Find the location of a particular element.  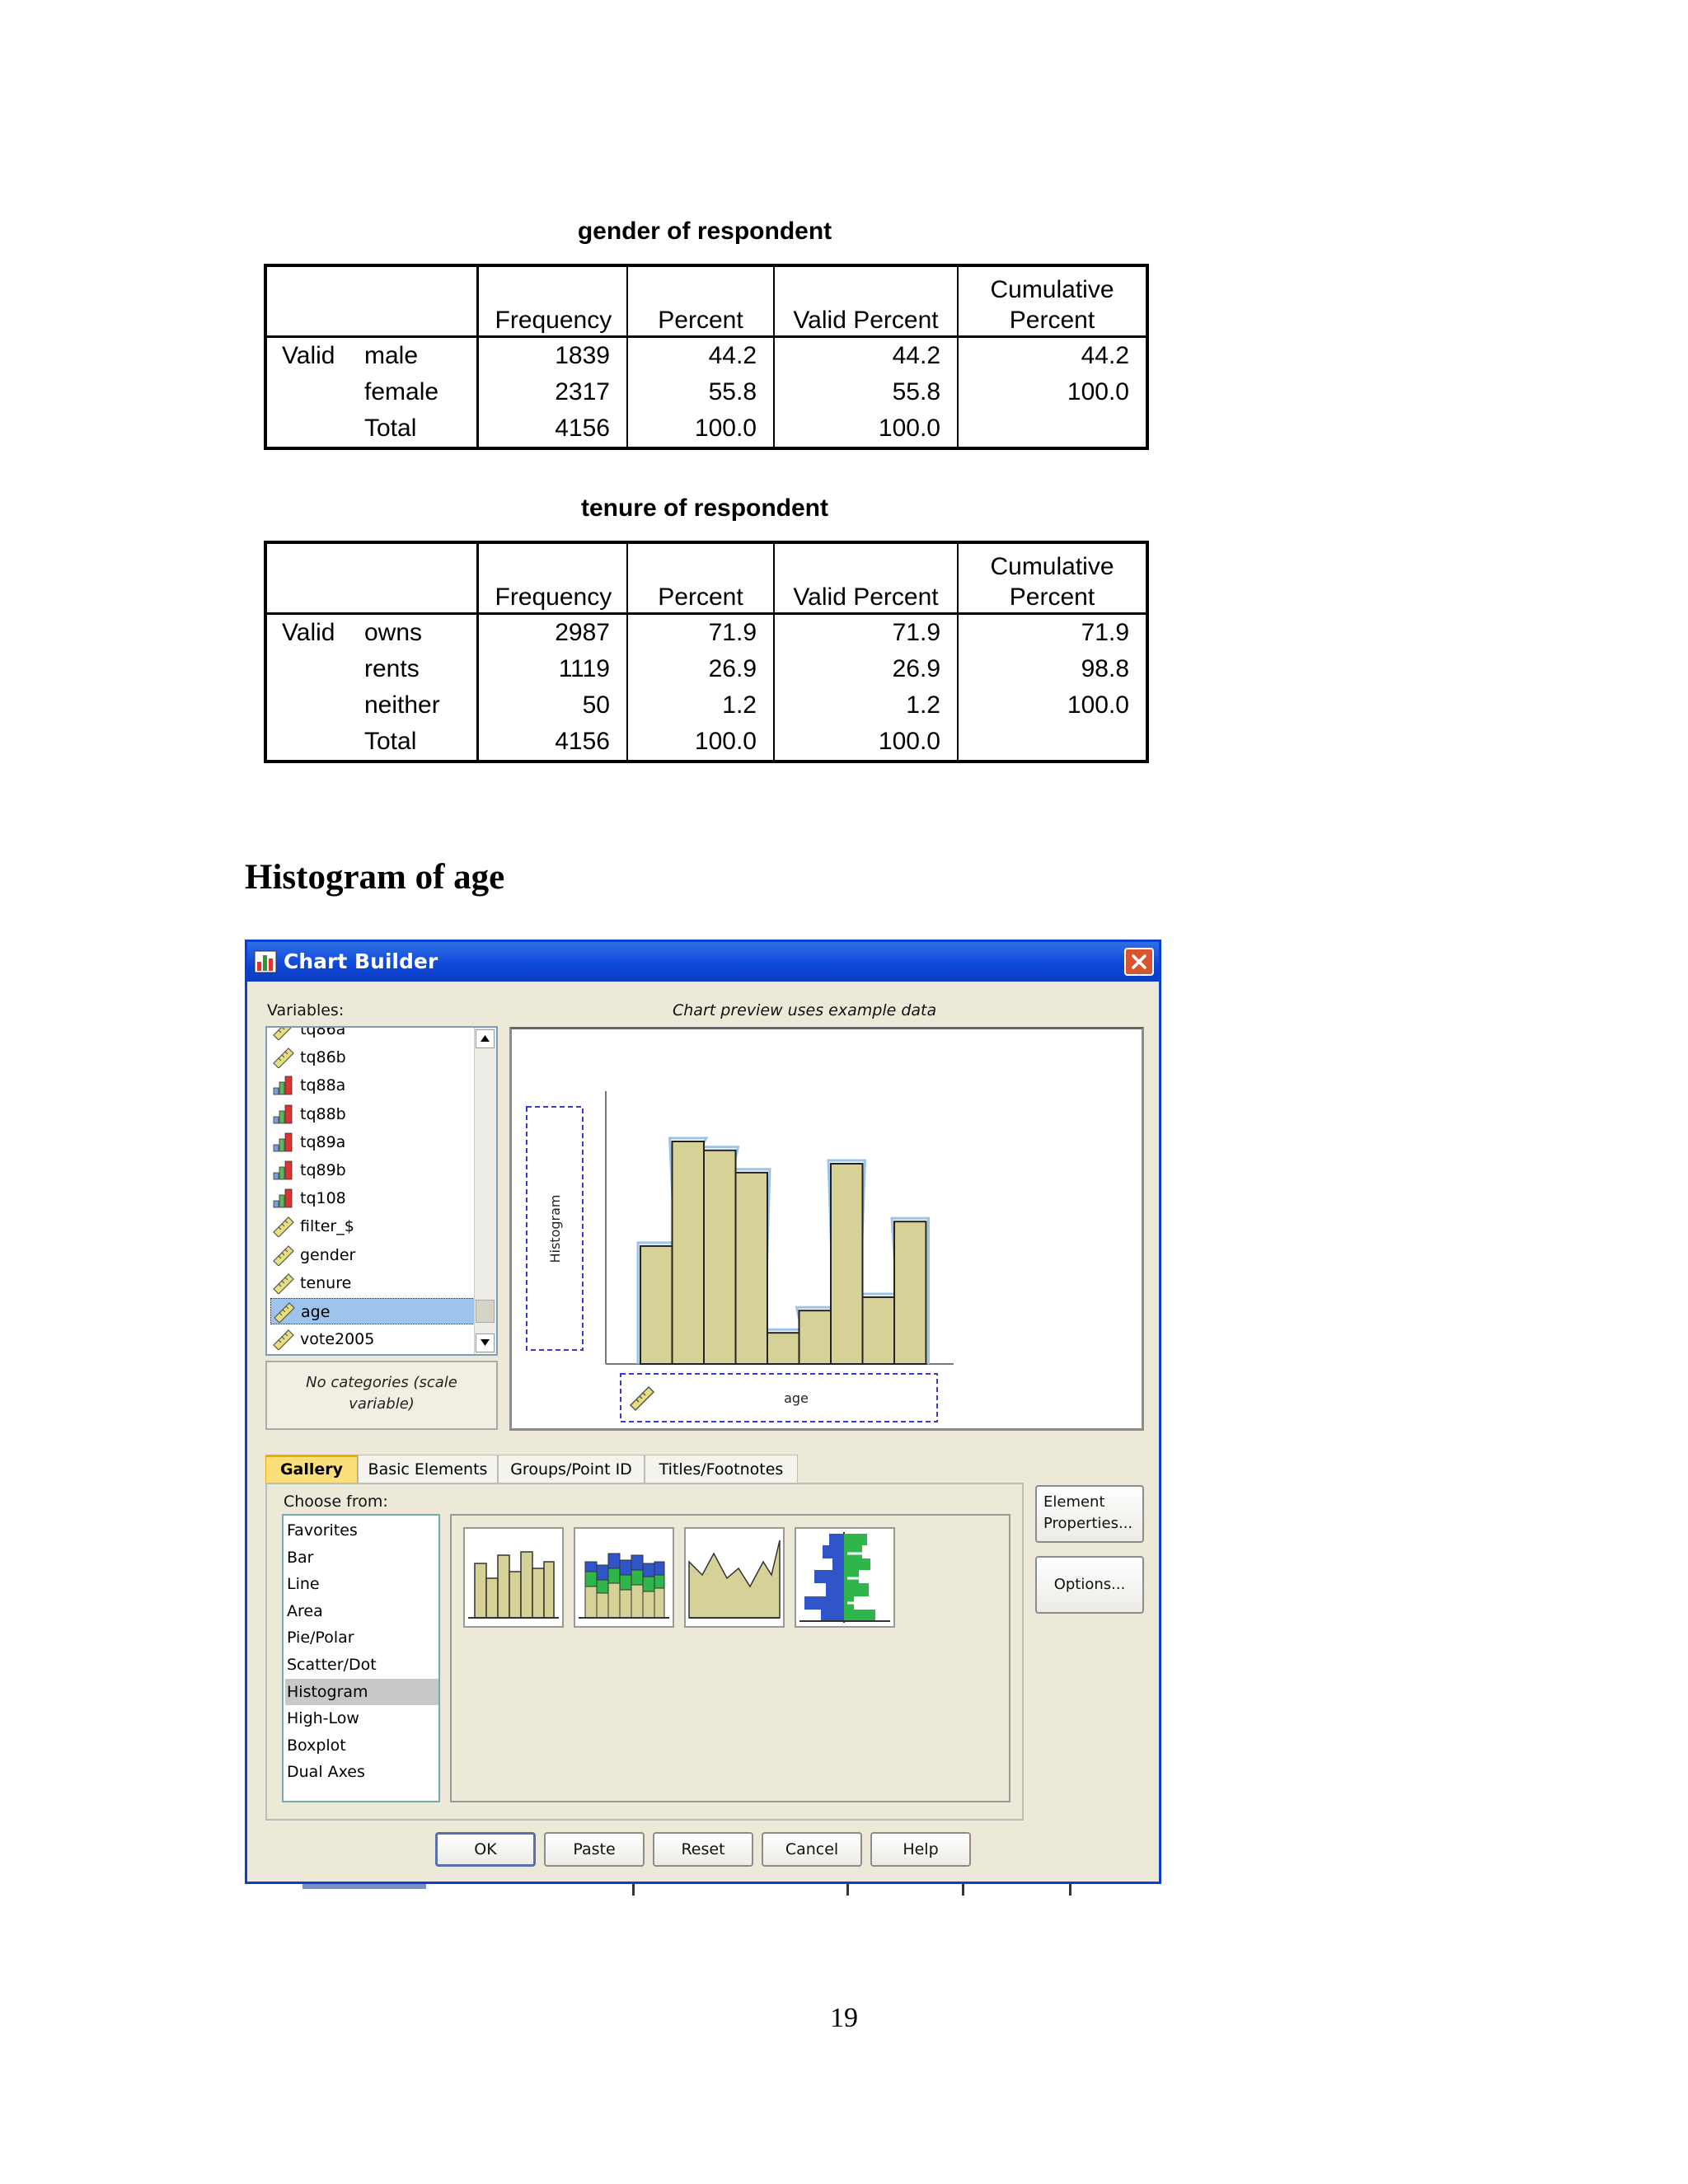

table-row: Valid male 1839 44.2 44.2 44.2 is located at coordinates (706, 355).